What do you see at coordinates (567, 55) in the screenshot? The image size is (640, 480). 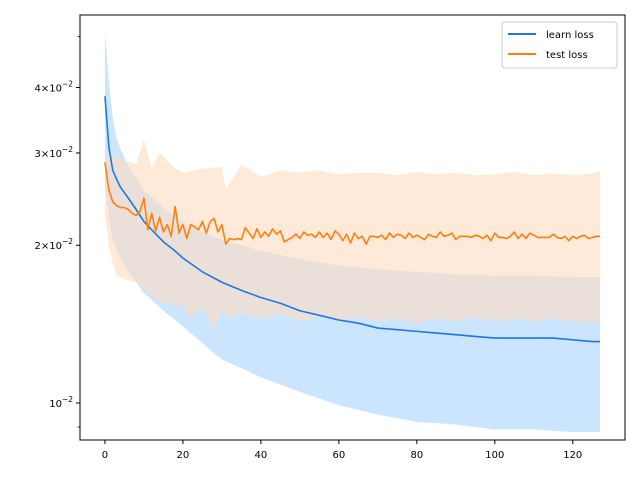 I see `legend-label-test-loss: test loss` at bounding box center [567, 55].